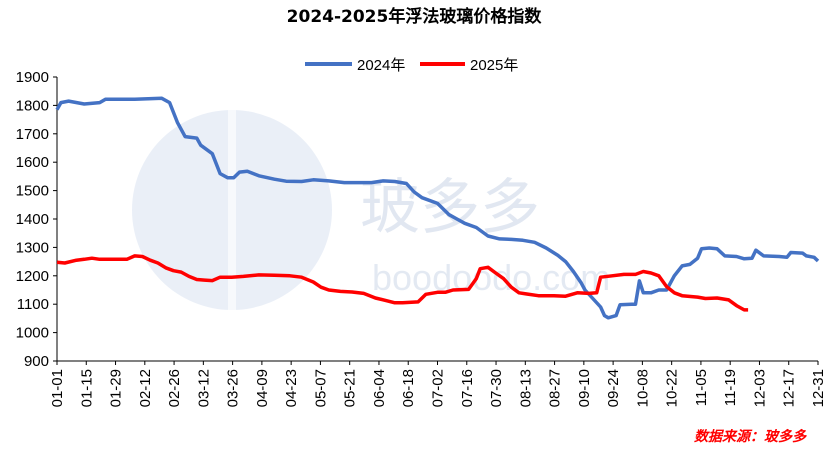 The height and width of the screenshot is (451, 829). Describe the element at coordinates (32, 191) in the screenshot. I see `y-tick-label: 1500` at that location.